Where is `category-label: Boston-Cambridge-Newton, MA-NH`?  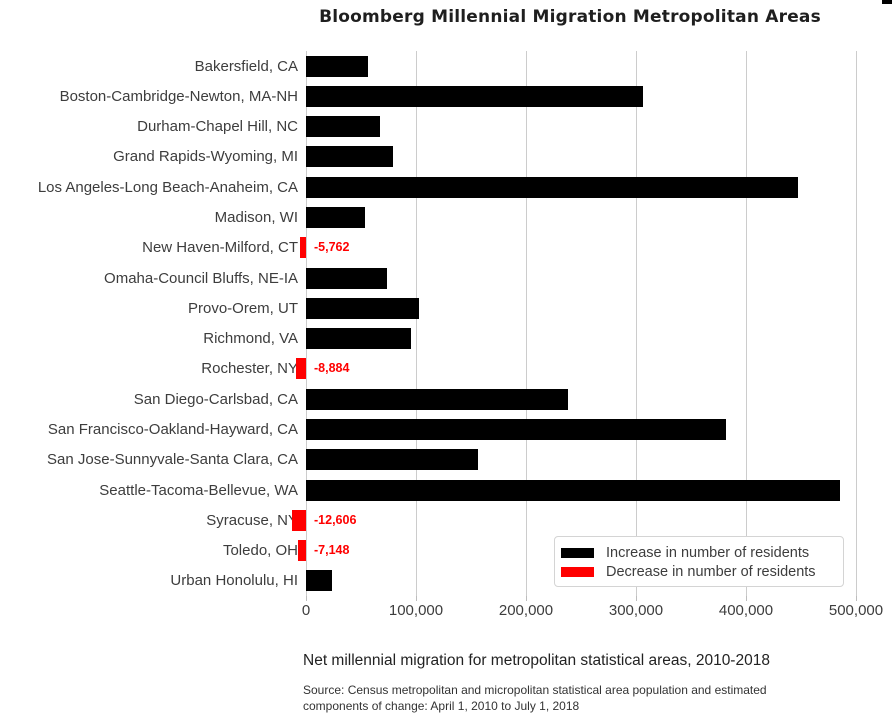
category-label: Boston-Cambridge-Newton, MA-NH is located at coordinates (178, 96).